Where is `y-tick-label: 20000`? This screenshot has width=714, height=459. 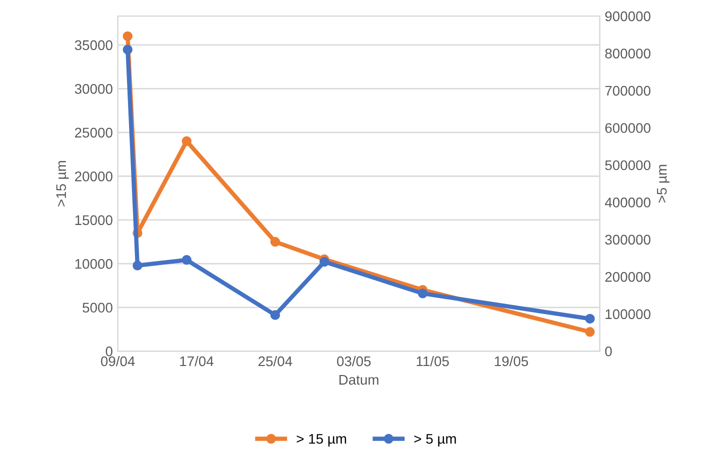 y-tick-label: 20000 is located at coordinates (93, 177).